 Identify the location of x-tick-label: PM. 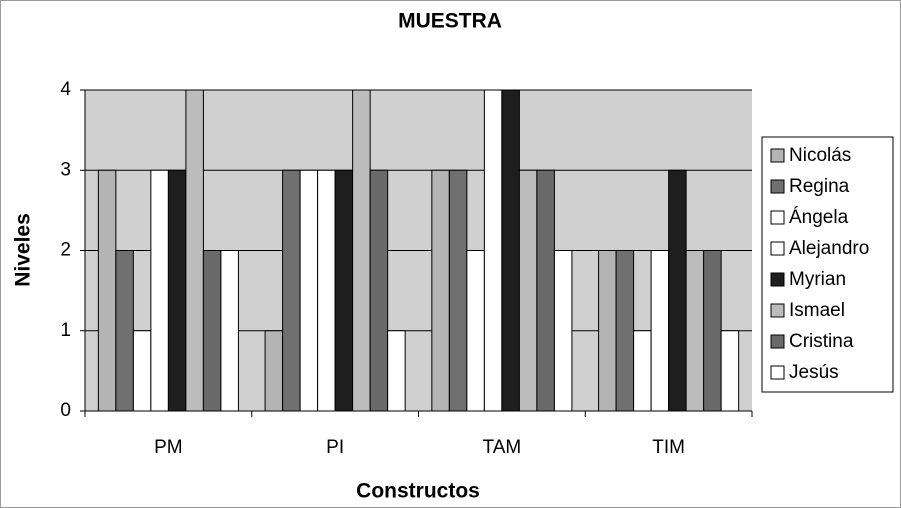
(168, 447).